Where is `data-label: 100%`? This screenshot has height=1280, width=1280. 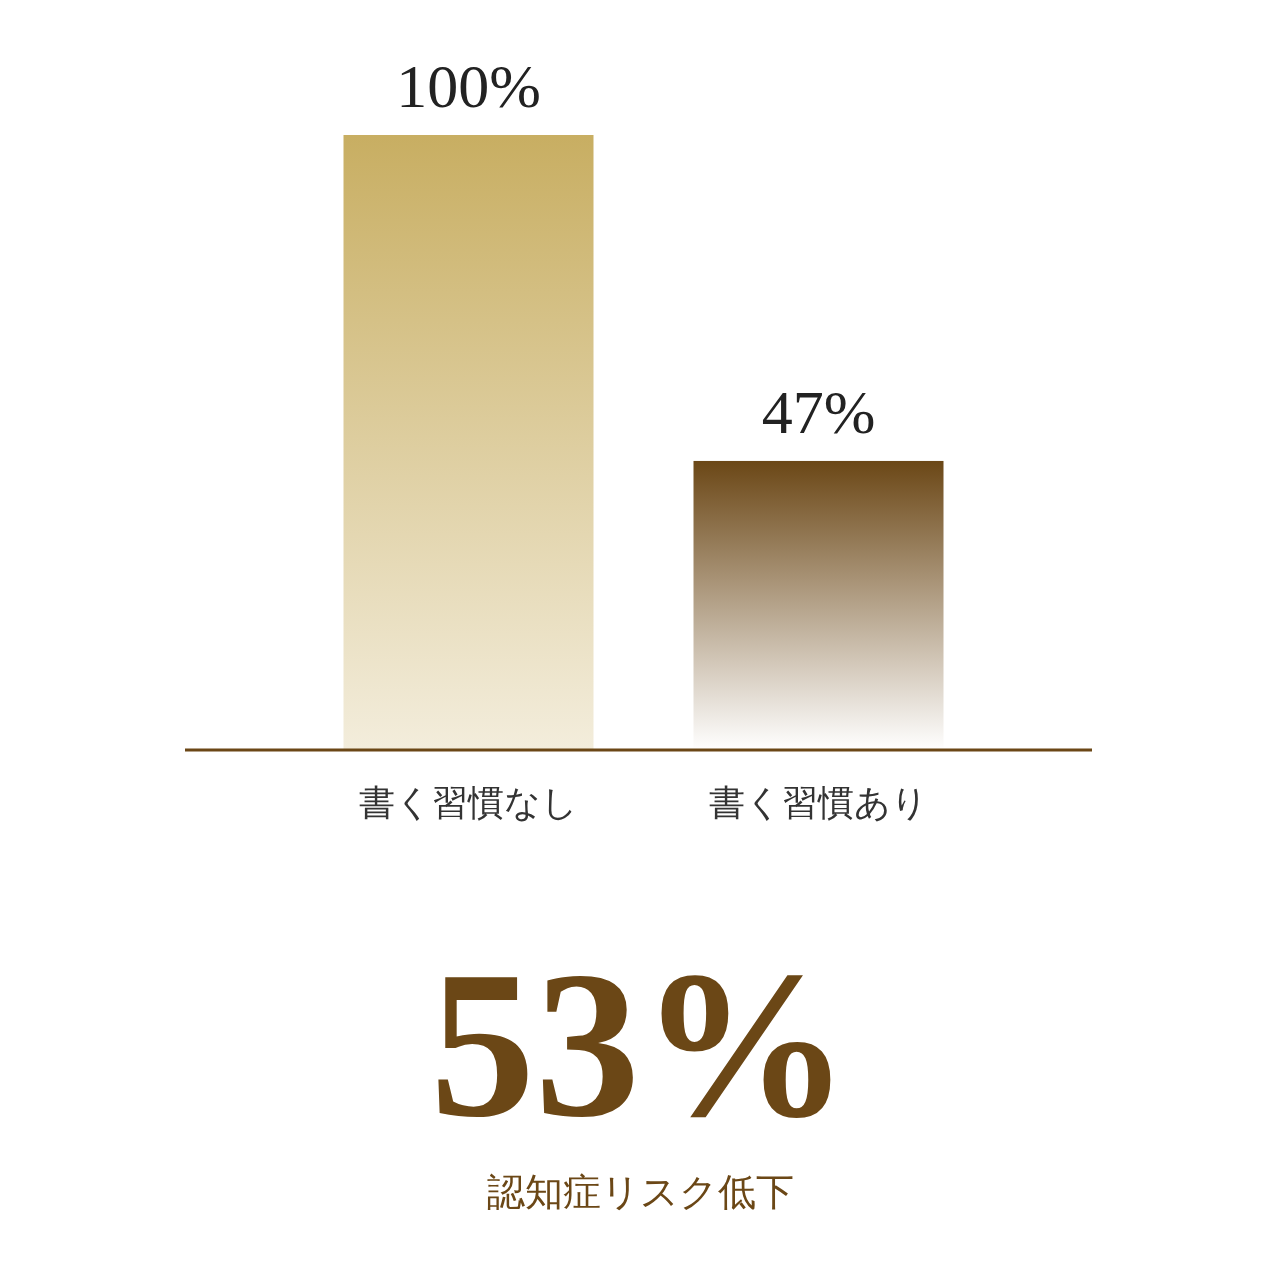 data-label: 100% is located at coordinates (468, 86).